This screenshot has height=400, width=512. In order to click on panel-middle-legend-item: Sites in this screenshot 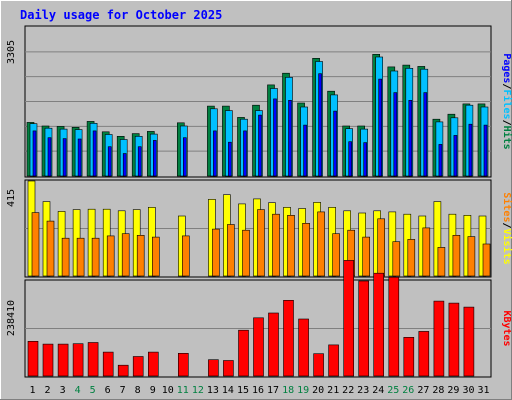, I will do `click(506, 207)`.